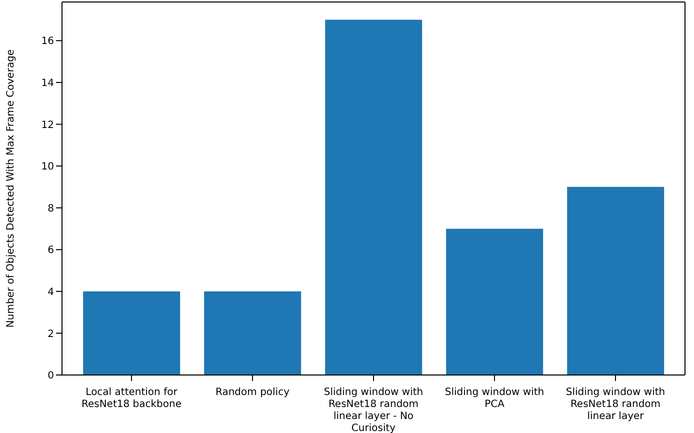 The image size is (694, 433). I want to click on x-tick-label: Local attention for ResNet18 backbone, so click(131, 398).